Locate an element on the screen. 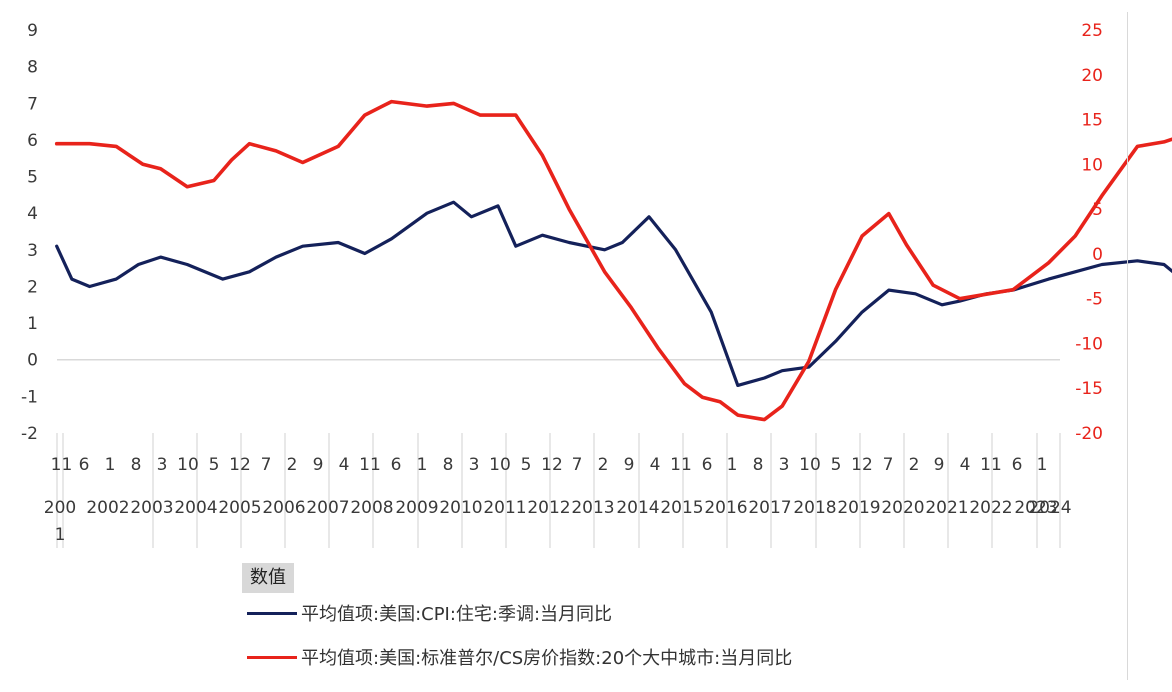 Image resolution: width=1172 pixels, height=692 pixels. legend-item-cs-home-price: 平均值项:美国:标准普尔/CS房价指数:20个大中城市:当月同比 is located at coordinates (519, 657).